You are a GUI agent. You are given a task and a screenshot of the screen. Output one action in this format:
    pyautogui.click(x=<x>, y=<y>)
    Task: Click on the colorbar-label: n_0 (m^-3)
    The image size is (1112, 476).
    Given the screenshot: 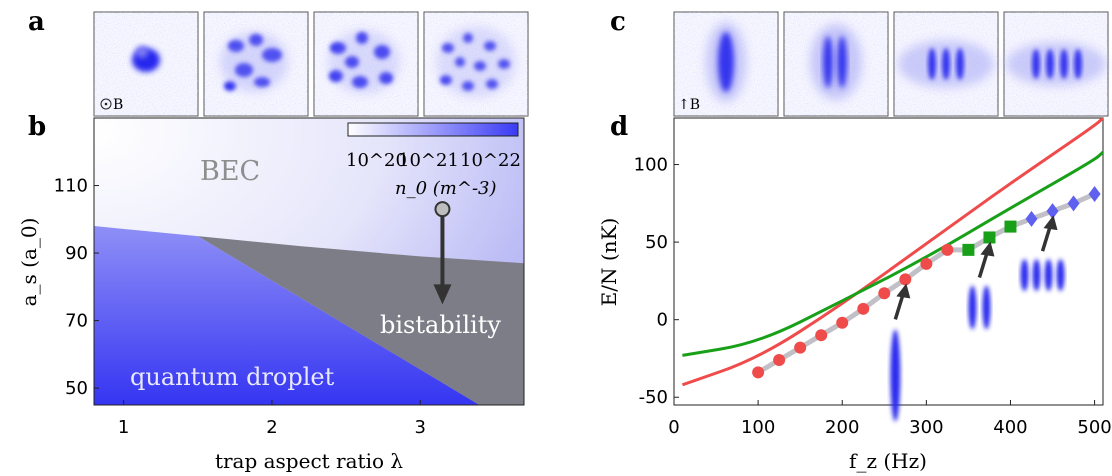 What is the action you would take?
    pyautogui.click(x=446, y=188)
    